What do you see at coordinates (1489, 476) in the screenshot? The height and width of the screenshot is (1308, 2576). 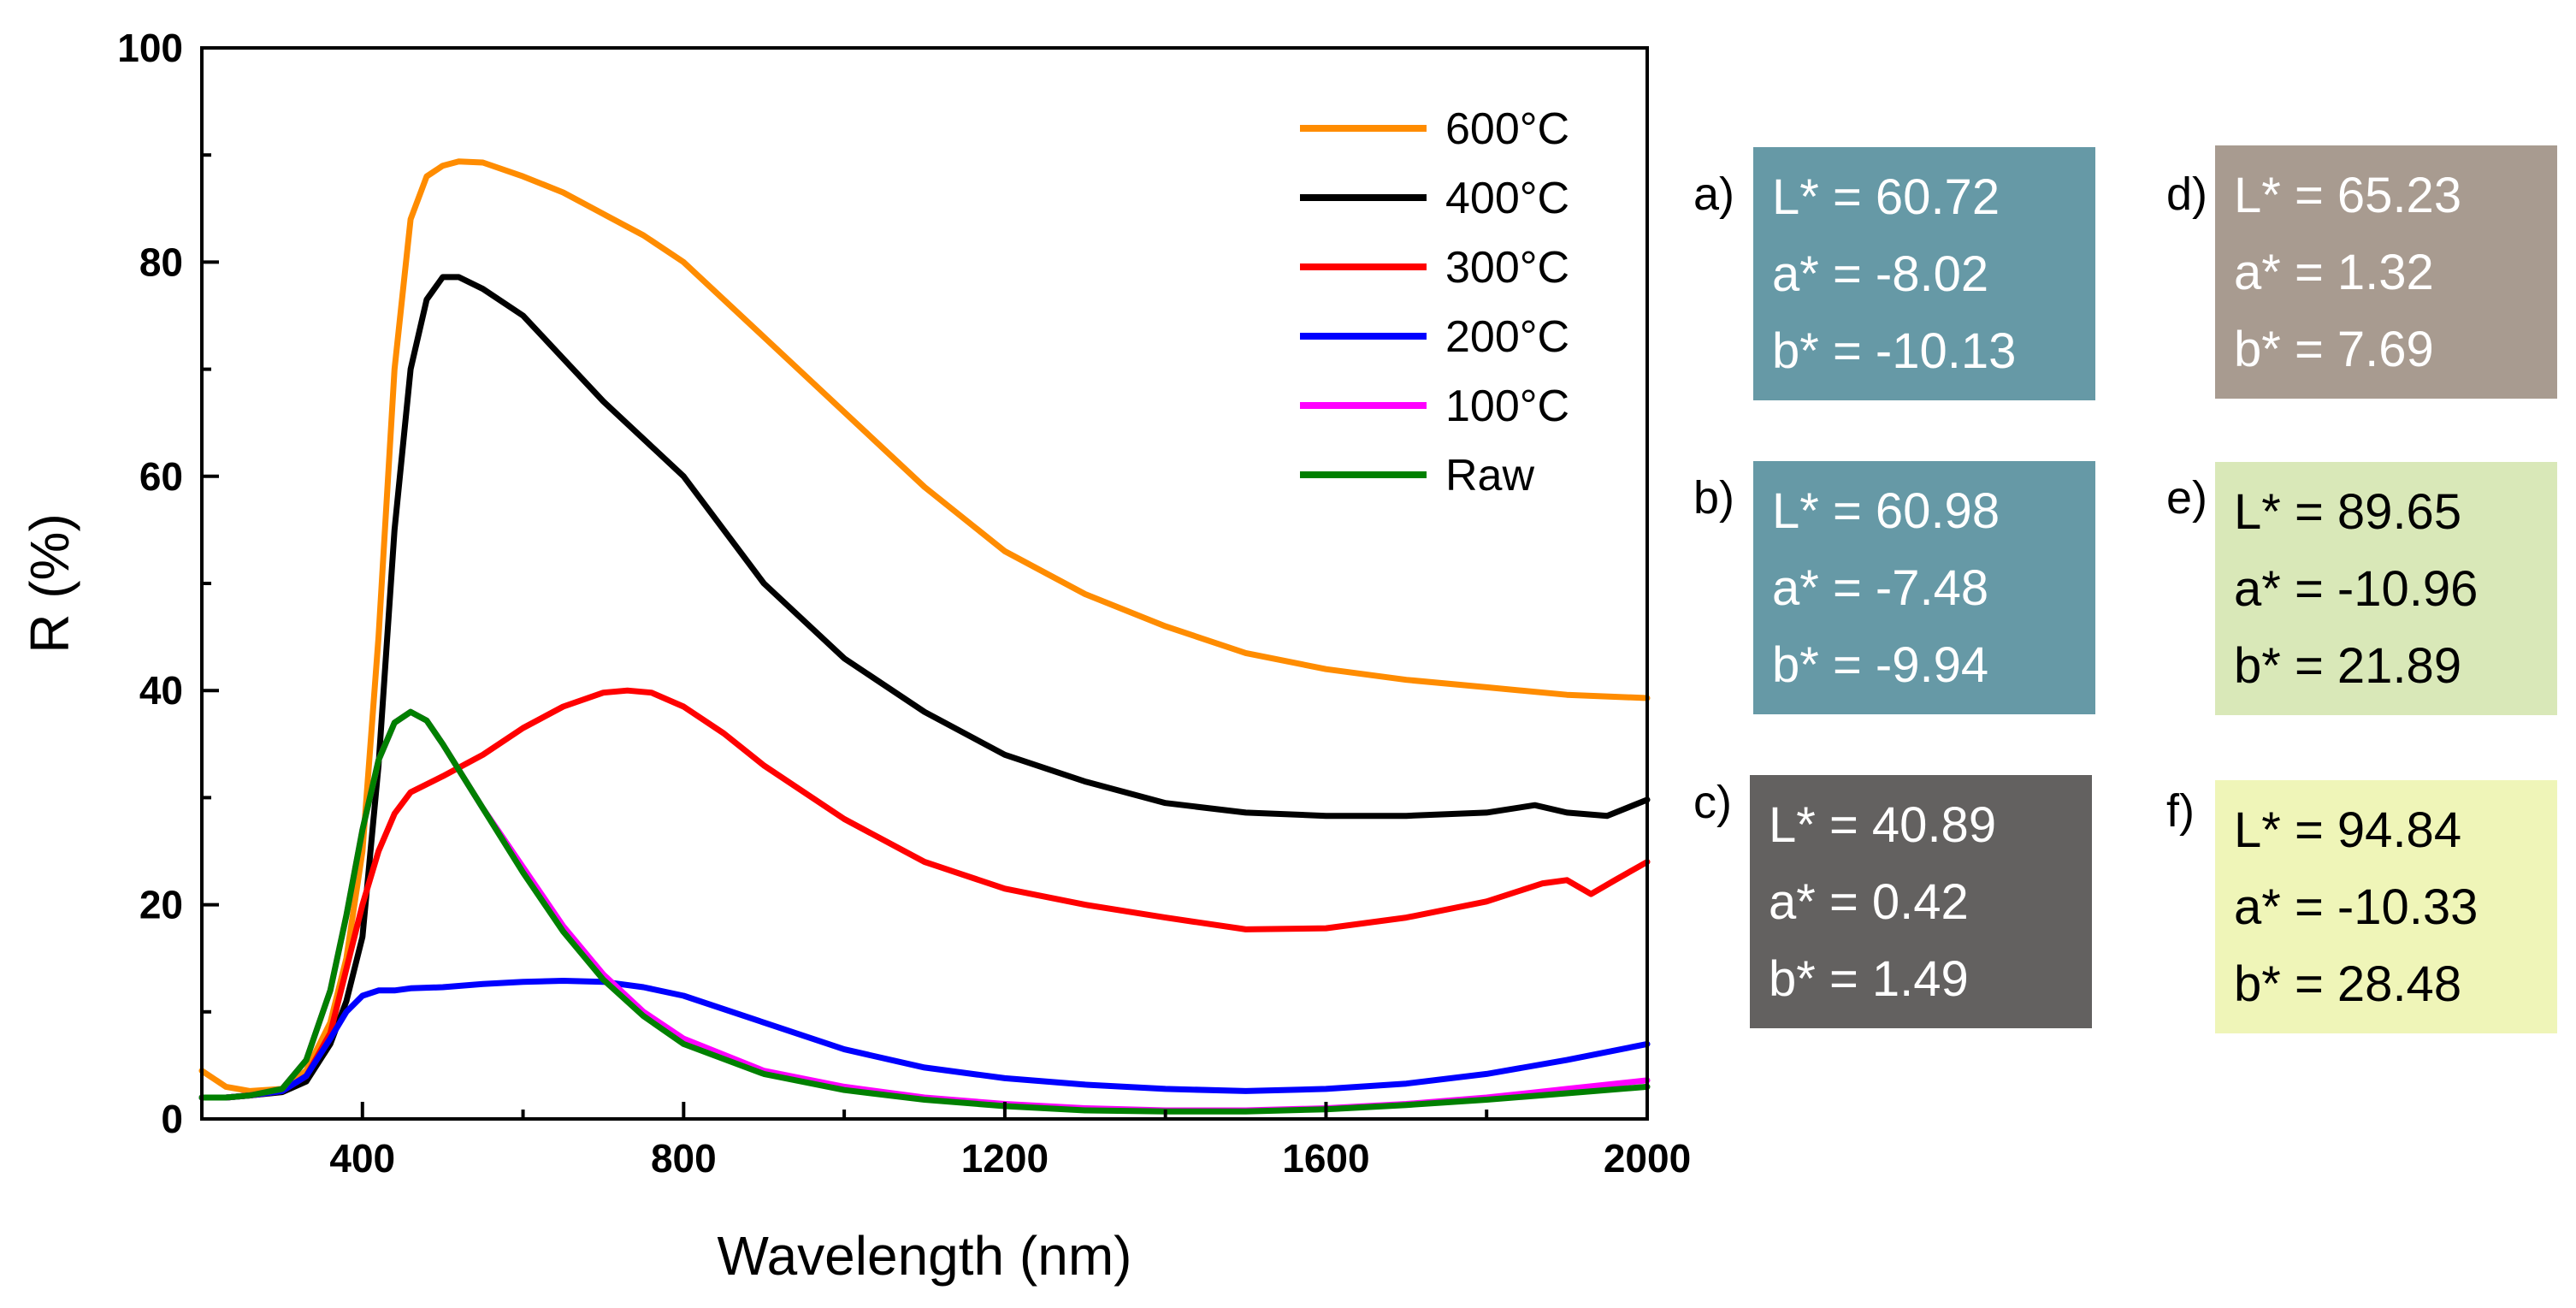 I see `legend-label: Raw` at bounding box center [1489, 476].